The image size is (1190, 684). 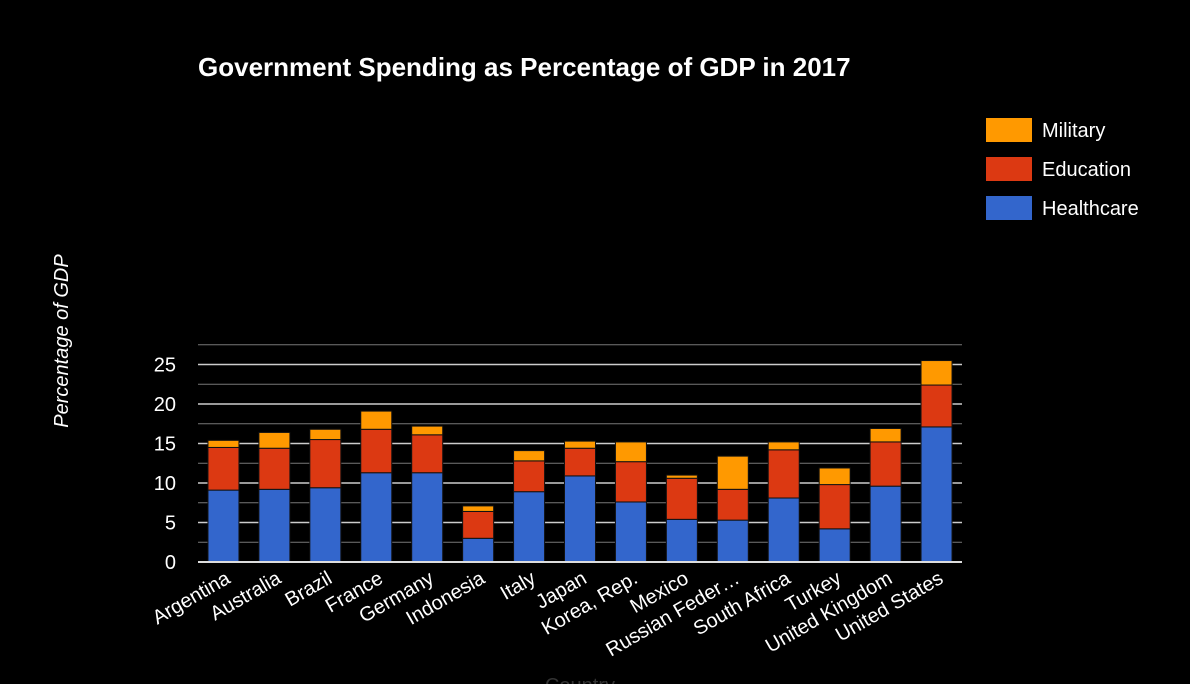 I want to click on legend: Military Education Healthcare, so click(x=1062, y=169).